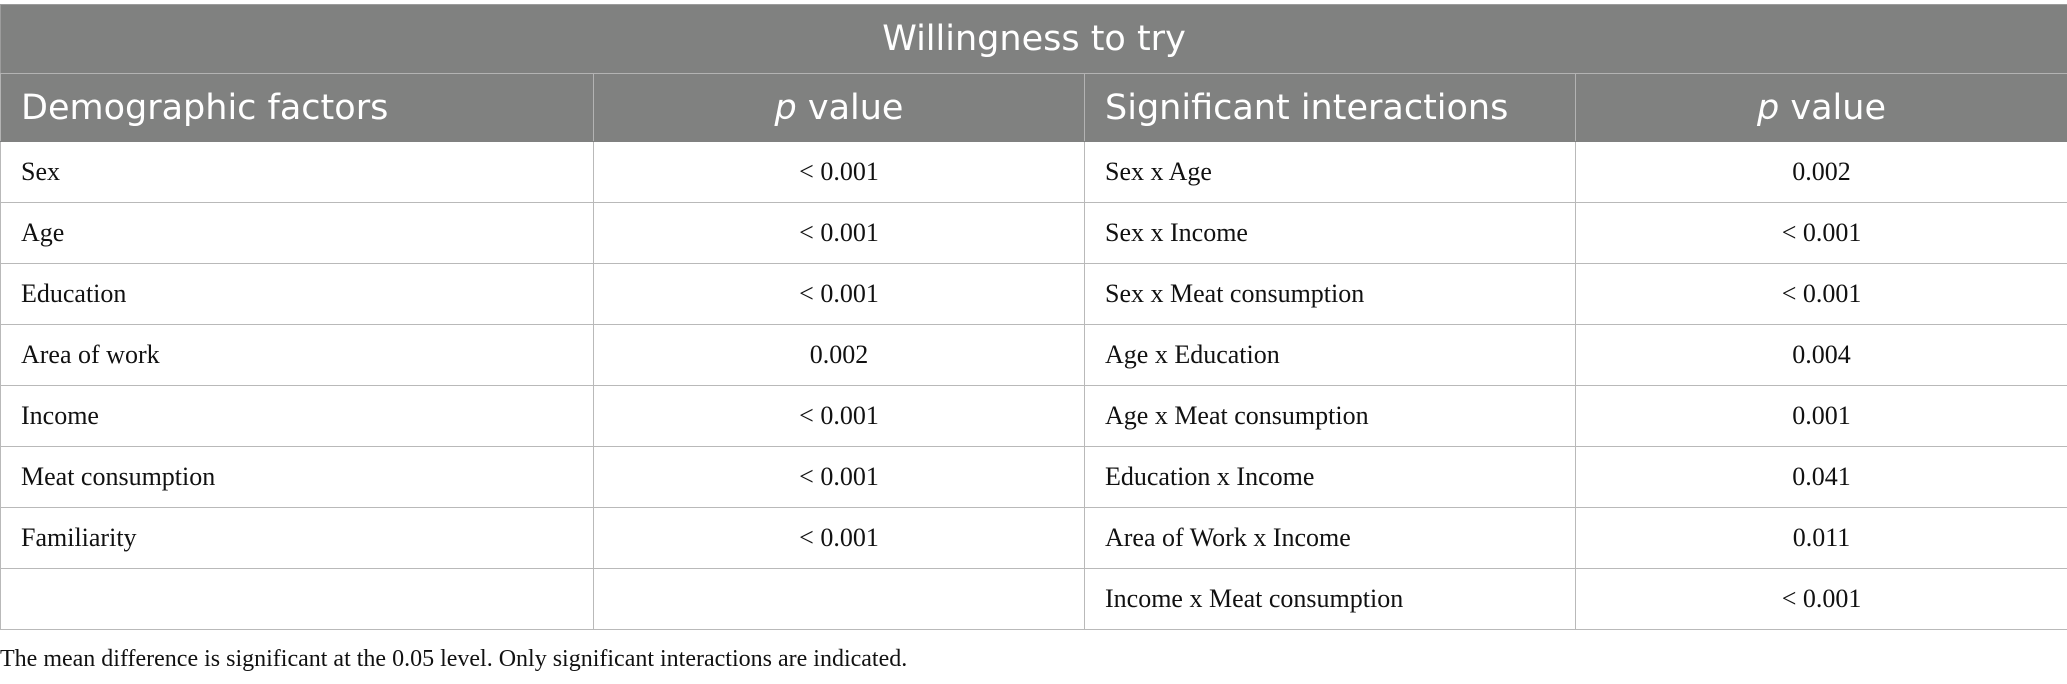 The height and width of the screenshot is (684, 2067). I want to click on factor-cell: Income, so click(297, 416).